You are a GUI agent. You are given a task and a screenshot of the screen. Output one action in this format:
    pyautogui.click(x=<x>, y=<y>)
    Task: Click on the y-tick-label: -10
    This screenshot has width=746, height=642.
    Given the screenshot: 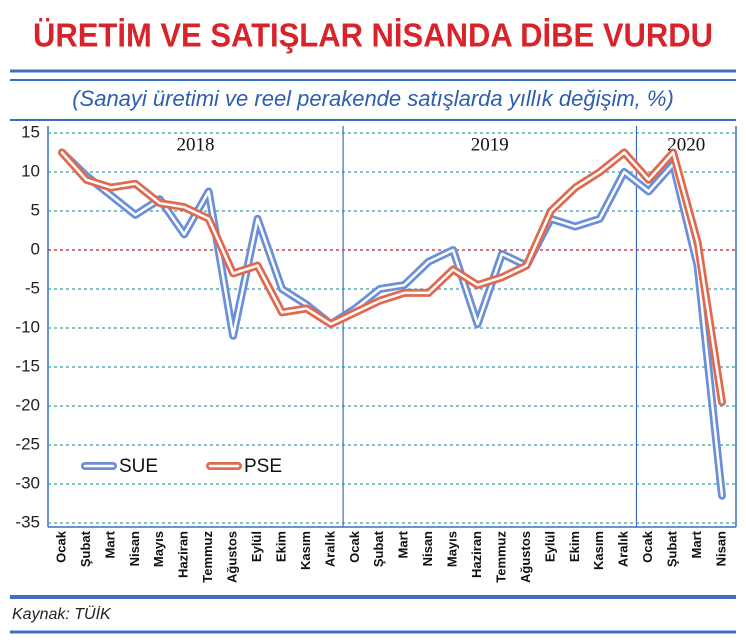 What is the action you would take?
    pyautogui.click(x=27, y=326)
    